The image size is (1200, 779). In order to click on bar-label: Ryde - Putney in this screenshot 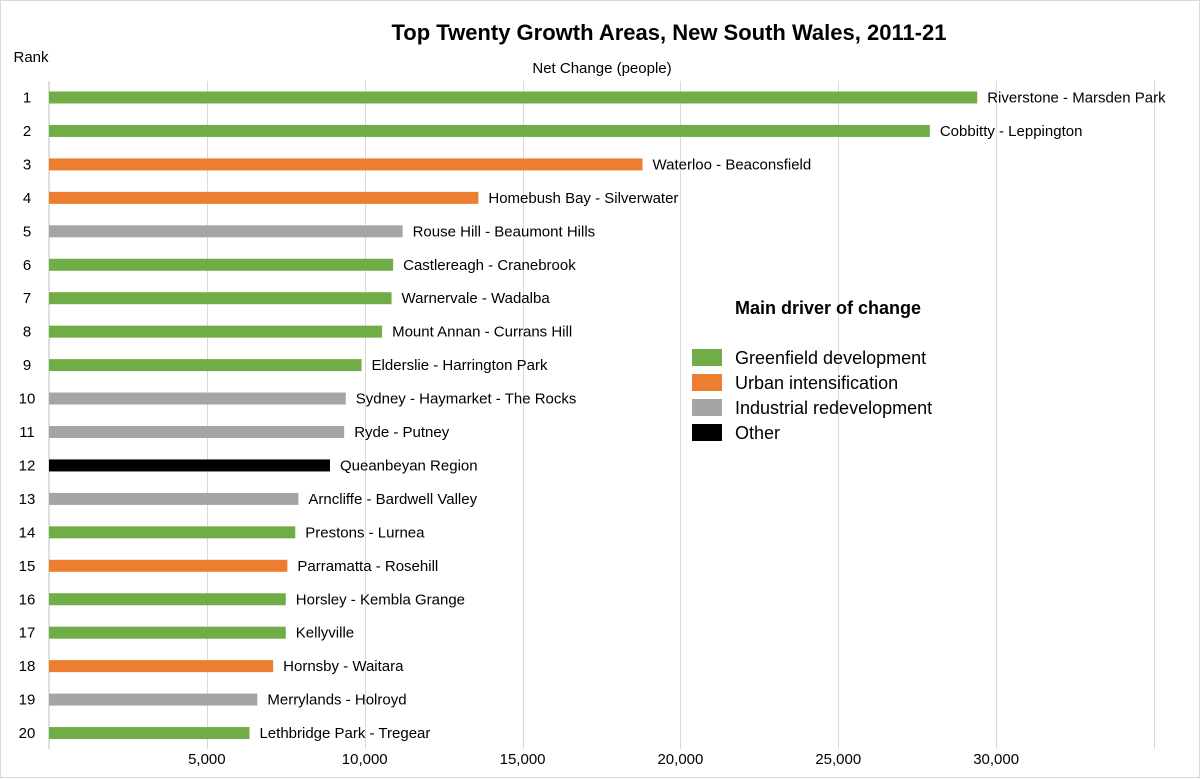, I will do `click(402, 432)`.